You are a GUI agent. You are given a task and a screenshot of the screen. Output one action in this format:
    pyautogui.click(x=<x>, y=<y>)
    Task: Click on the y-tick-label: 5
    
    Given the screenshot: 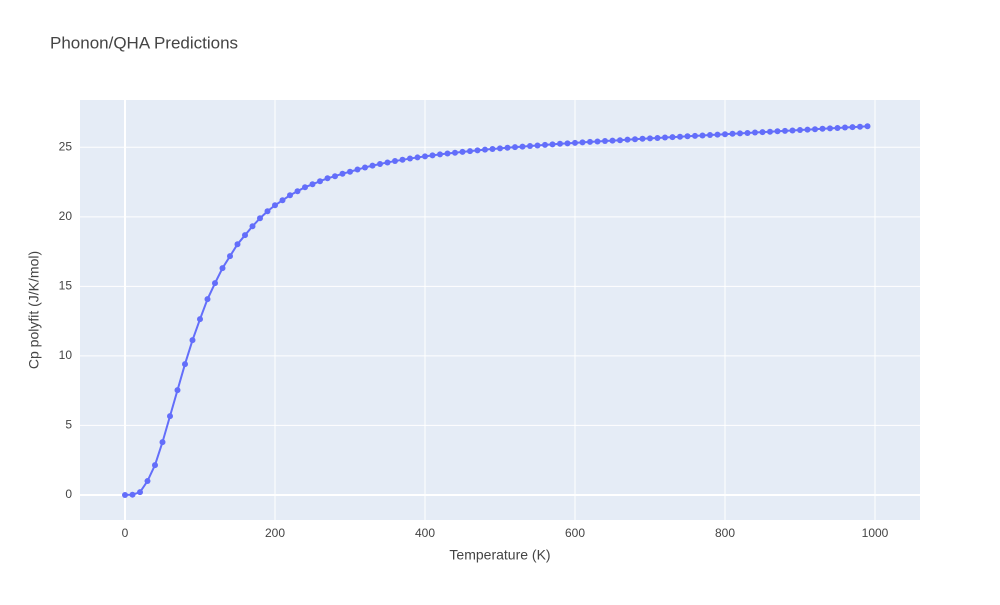 What is the action you would take?
    pyautogui.click(x=68, y=425)
    